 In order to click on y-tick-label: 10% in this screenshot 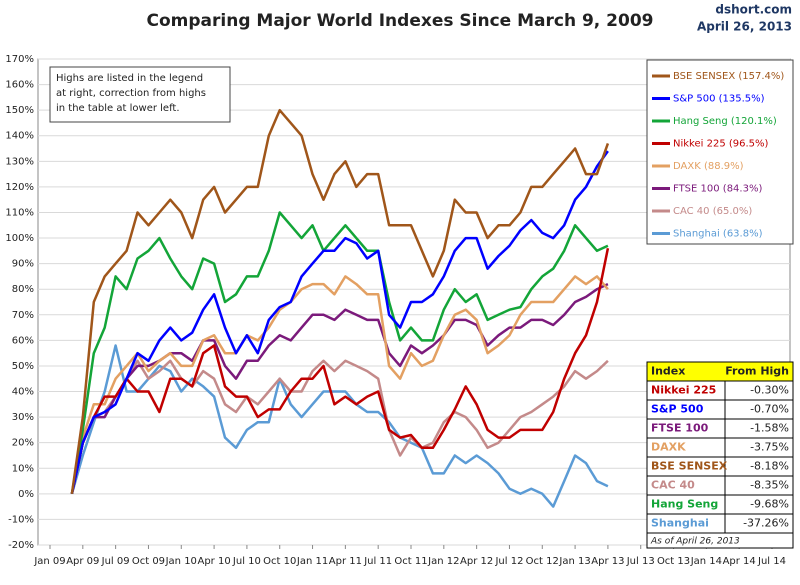, I will do `click(23, 468)`.